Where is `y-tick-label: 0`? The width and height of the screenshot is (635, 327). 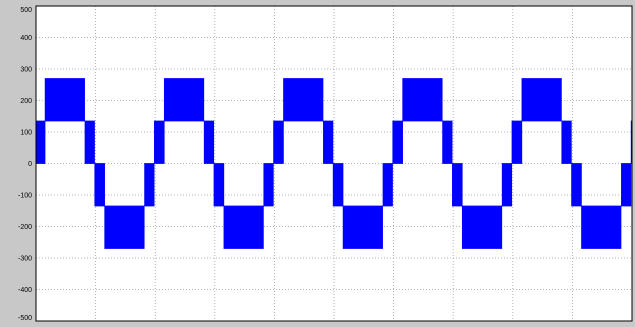
y-tick-label: 0 is located at coordinates (30, 164).